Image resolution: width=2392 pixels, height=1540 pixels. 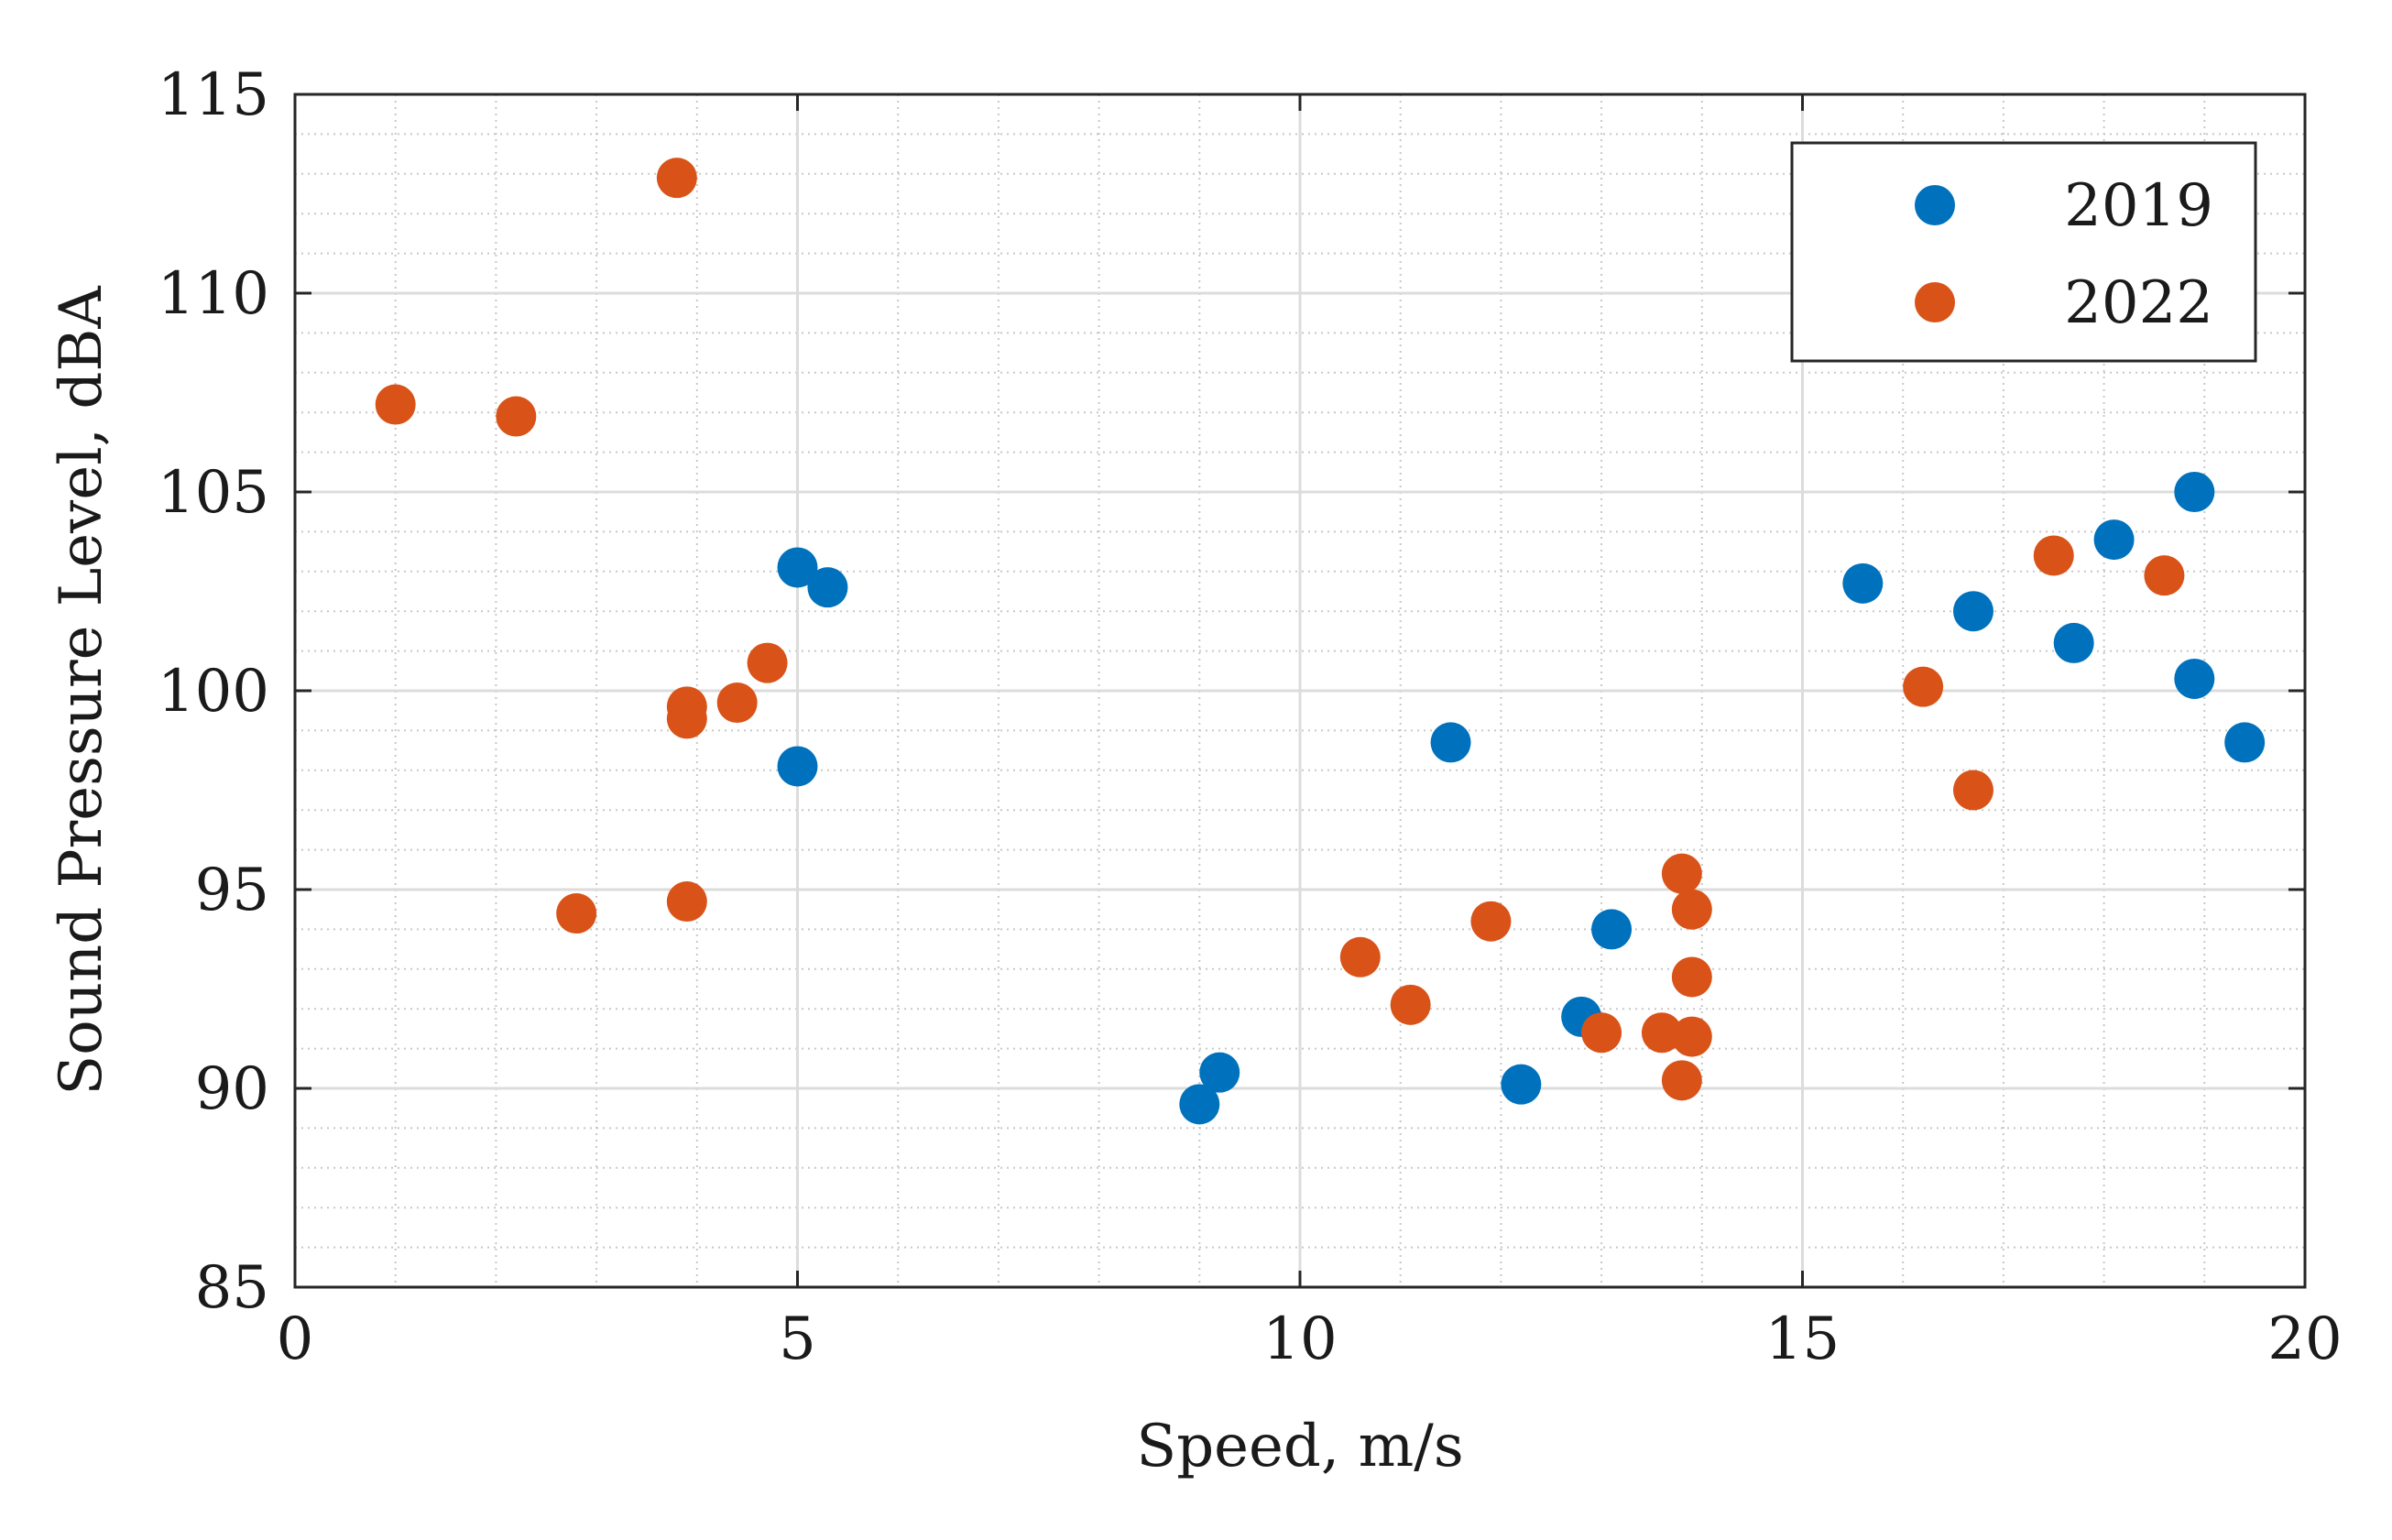 I want to click on legend-marker-2019, so click(x=1935, y=205).